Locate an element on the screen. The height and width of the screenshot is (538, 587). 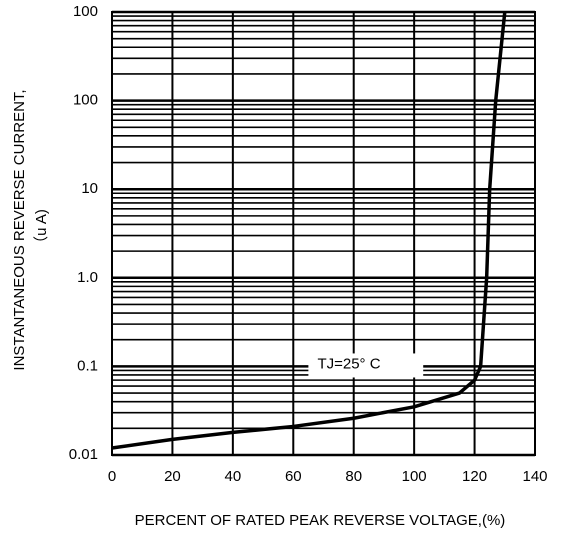
y-tick-label: 0.01 is located at coordinates (83, 454).